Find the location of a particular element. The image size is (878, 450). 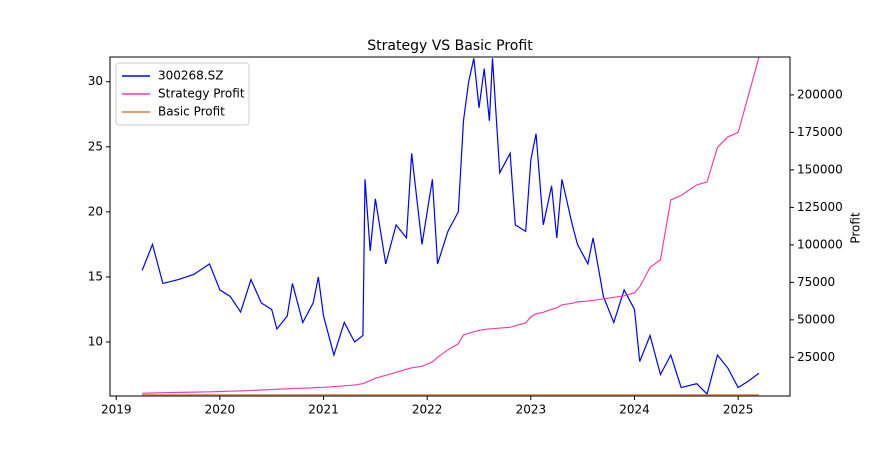

y-tick-label: 20 is located at coordinates (95, 211).